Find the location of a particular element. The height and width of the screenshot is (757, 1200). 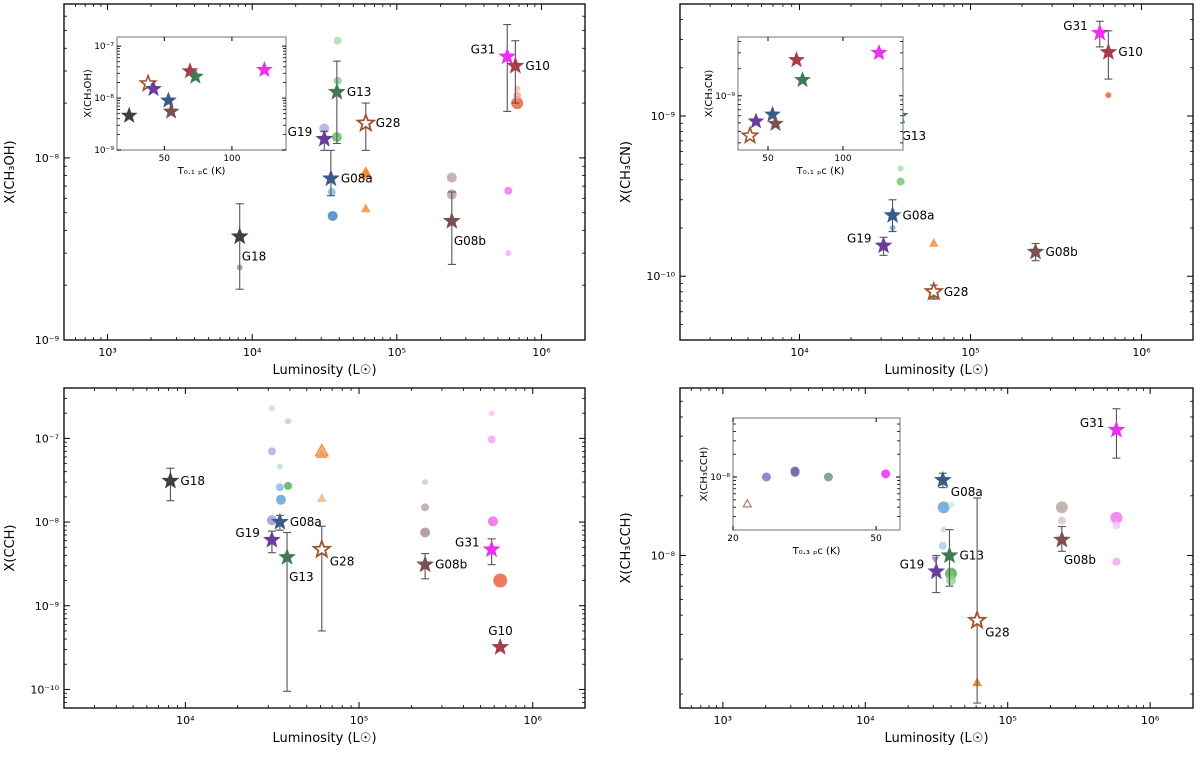

star-marker-G18 is located at coordinates (170, 480).